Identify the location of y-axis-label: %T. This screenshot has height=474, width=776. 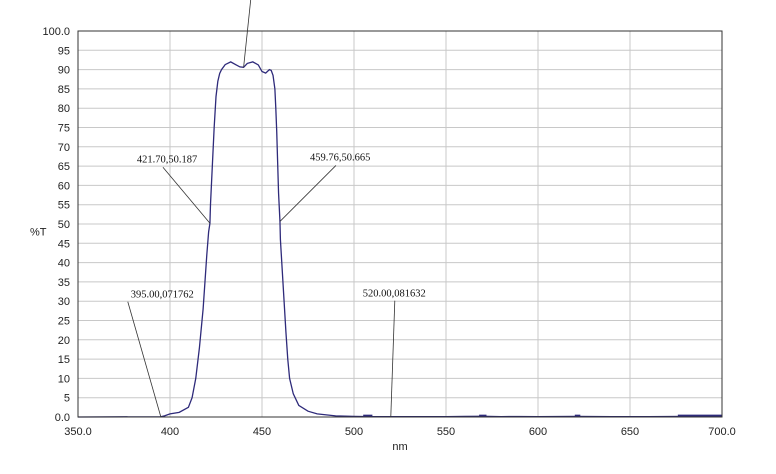
(38, 233).